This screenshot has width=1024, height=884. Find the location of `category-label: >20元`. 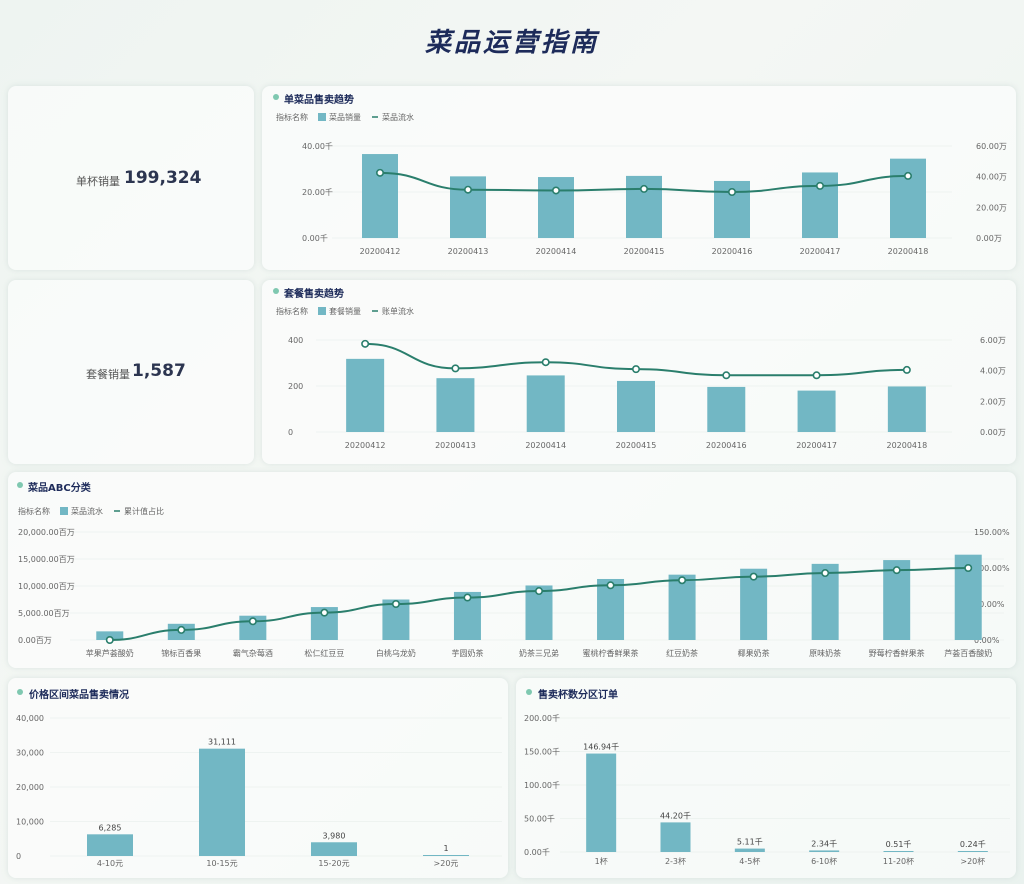

category-label: >20元 is located at coordinates (446, 863).